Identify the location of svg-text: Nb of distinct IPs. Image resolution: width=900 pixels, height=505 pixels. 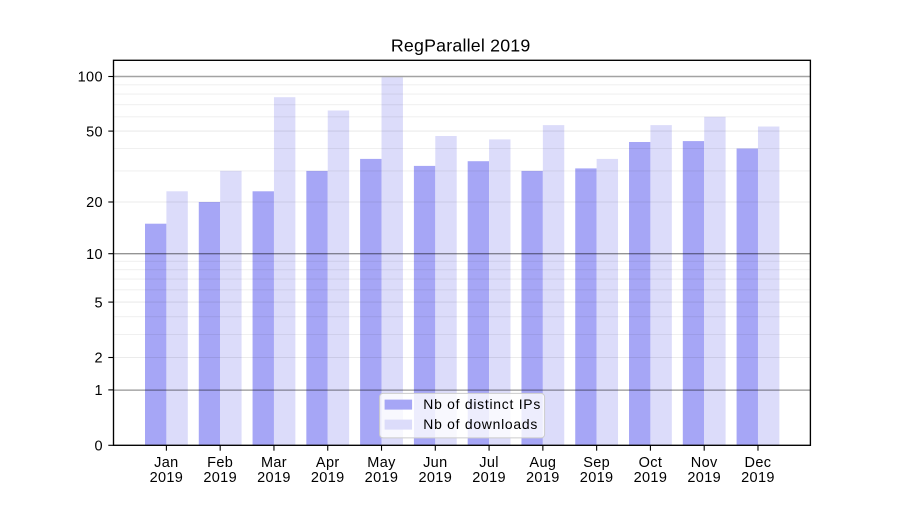
(482, 404).